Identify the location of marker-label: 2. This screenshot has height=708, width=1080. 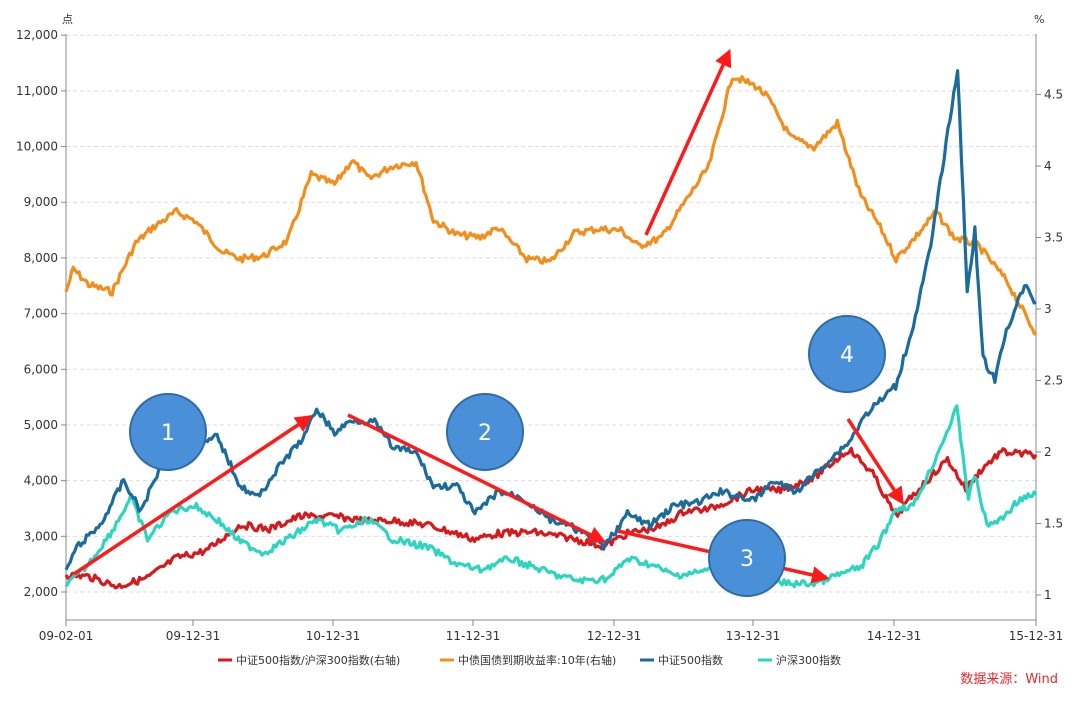
(485, 433).